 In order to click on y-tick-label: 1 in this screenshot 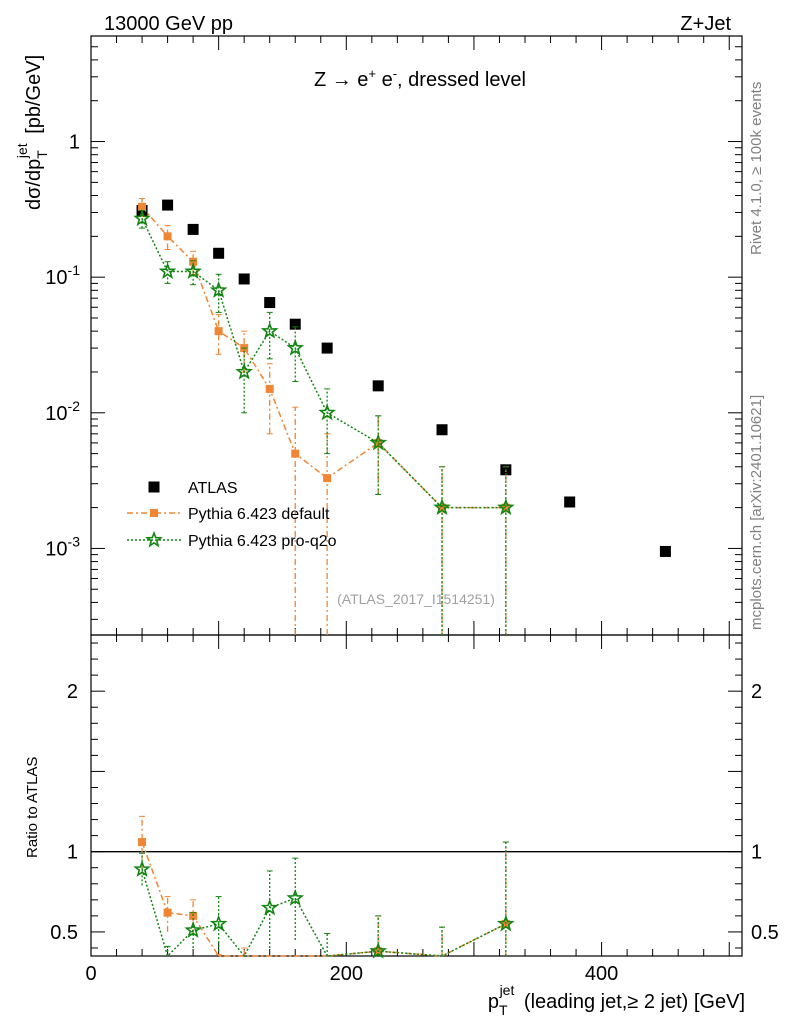, I will do `click(74, 143)`.